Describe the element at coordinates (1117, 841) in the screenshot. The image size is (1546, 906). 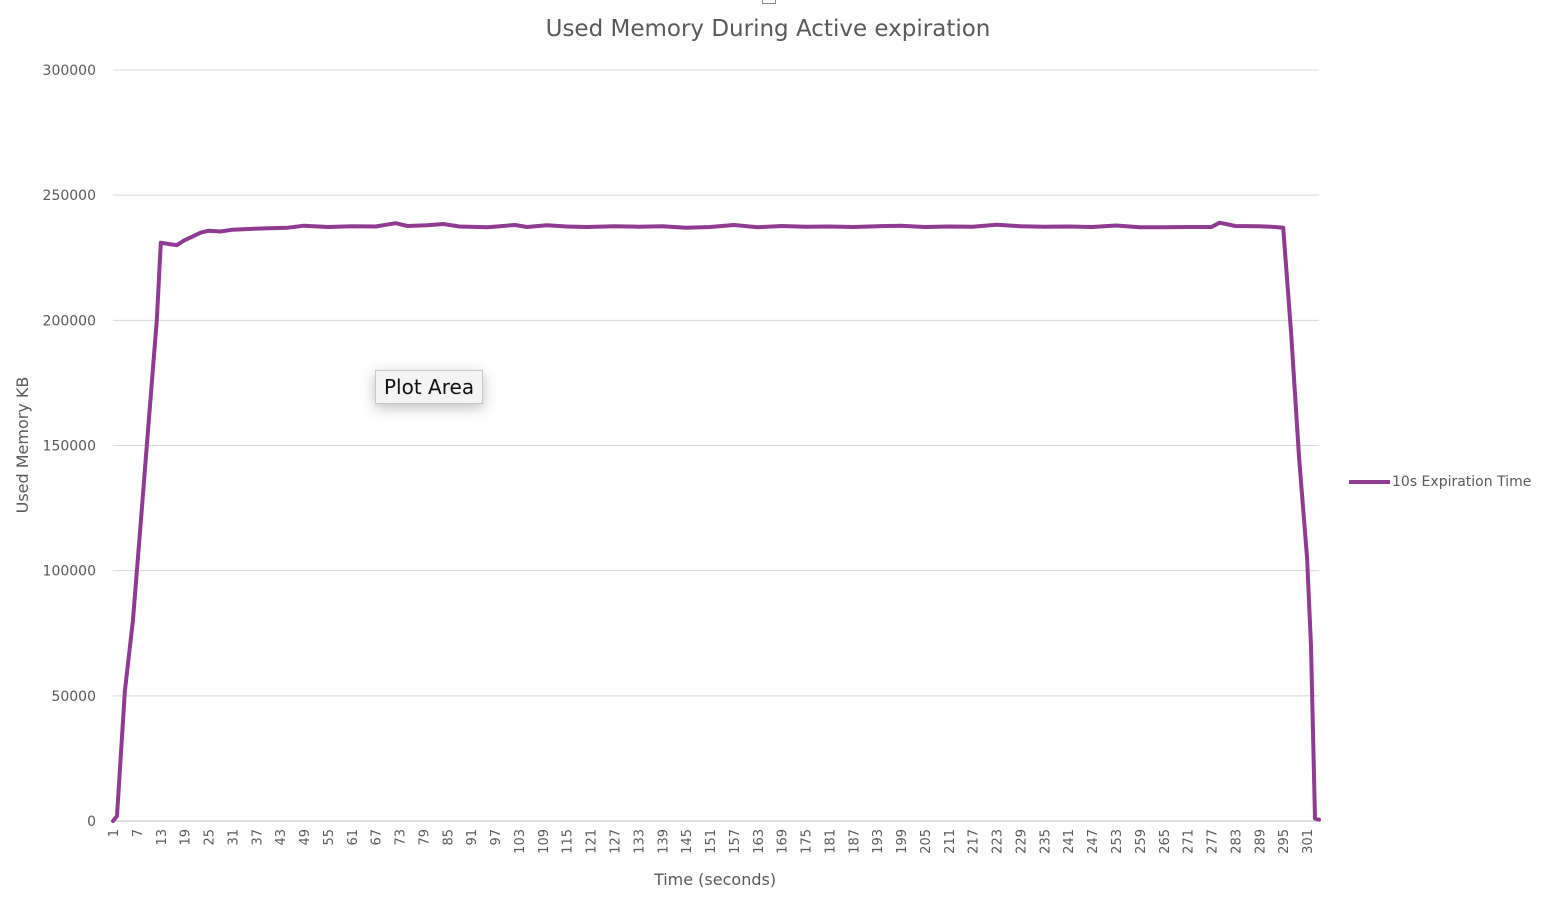
I see `x-tick-label: 253` at that location.